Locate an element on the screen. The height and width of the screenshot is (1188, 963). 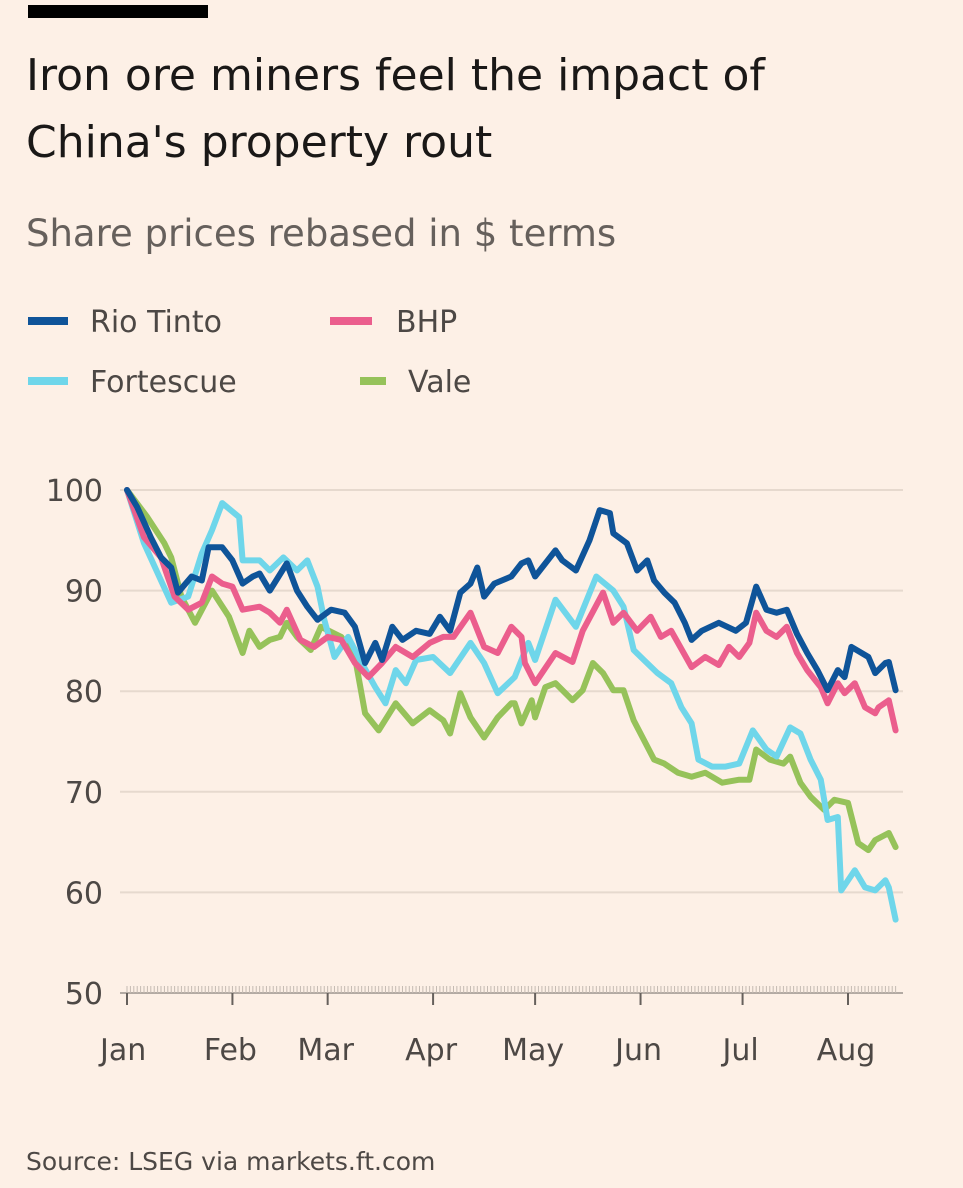
x-tick-label: Jul is located at coordinates (739, 1050).